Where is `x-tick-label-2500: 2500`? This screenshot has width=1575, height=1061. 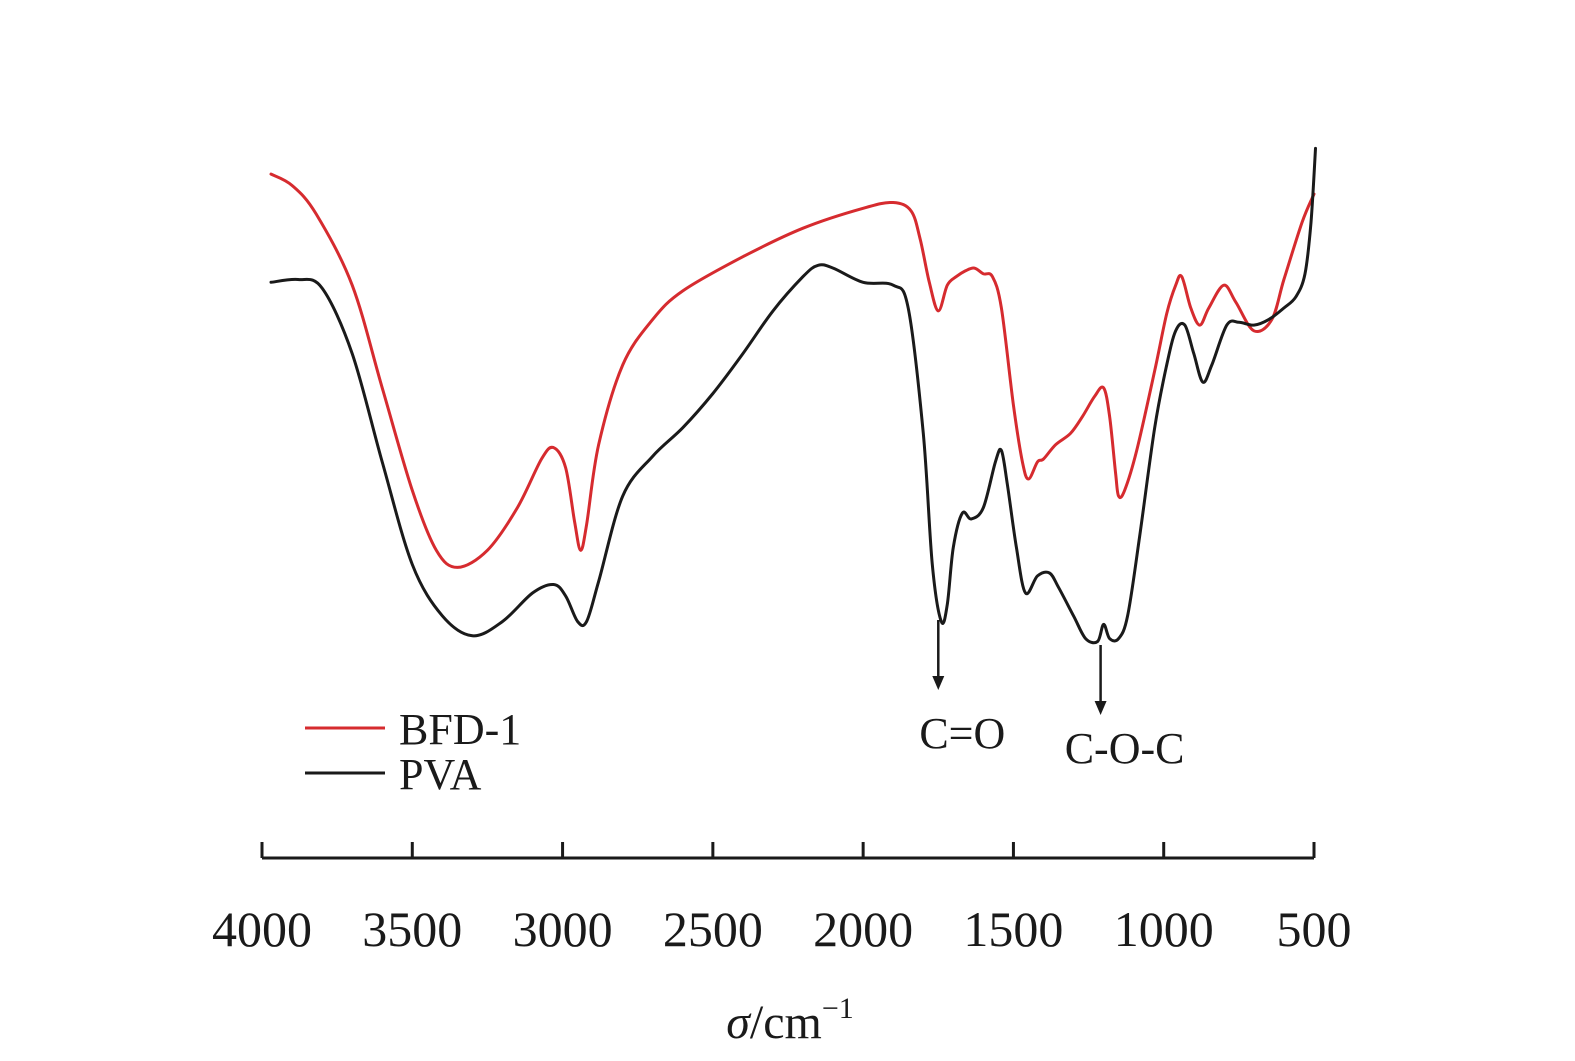
x-tick-label-2500: 2500 is located at coordinates (713, 929).